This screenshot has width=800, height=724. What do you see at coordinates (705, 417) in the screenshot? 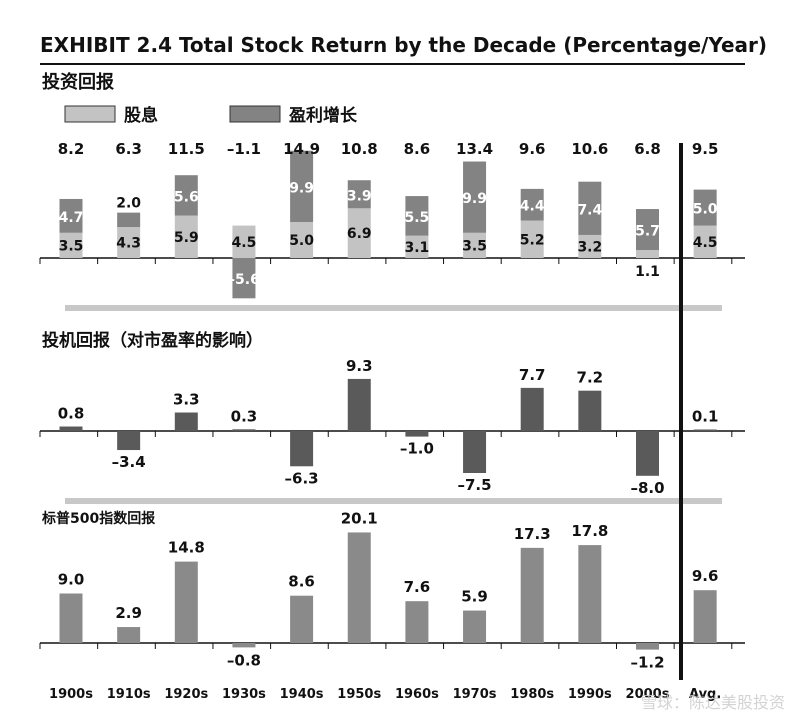
I see `speculative-label: 0.1` at bounding box center [705, 417].